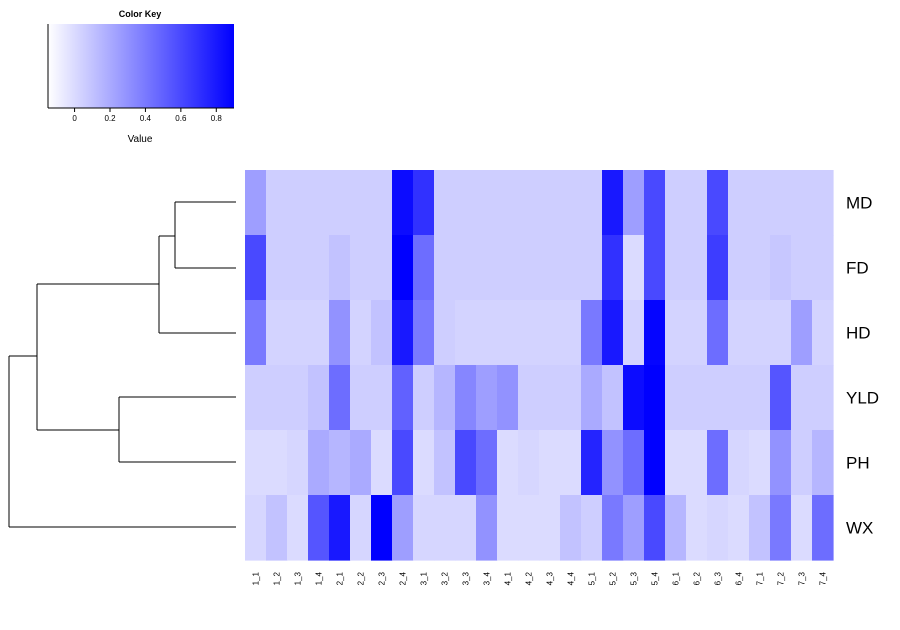 The image size is (900, 630). Describe the element at coordinates (781, 578) in the screenshot. I see `column-label: 7_2` at that location.